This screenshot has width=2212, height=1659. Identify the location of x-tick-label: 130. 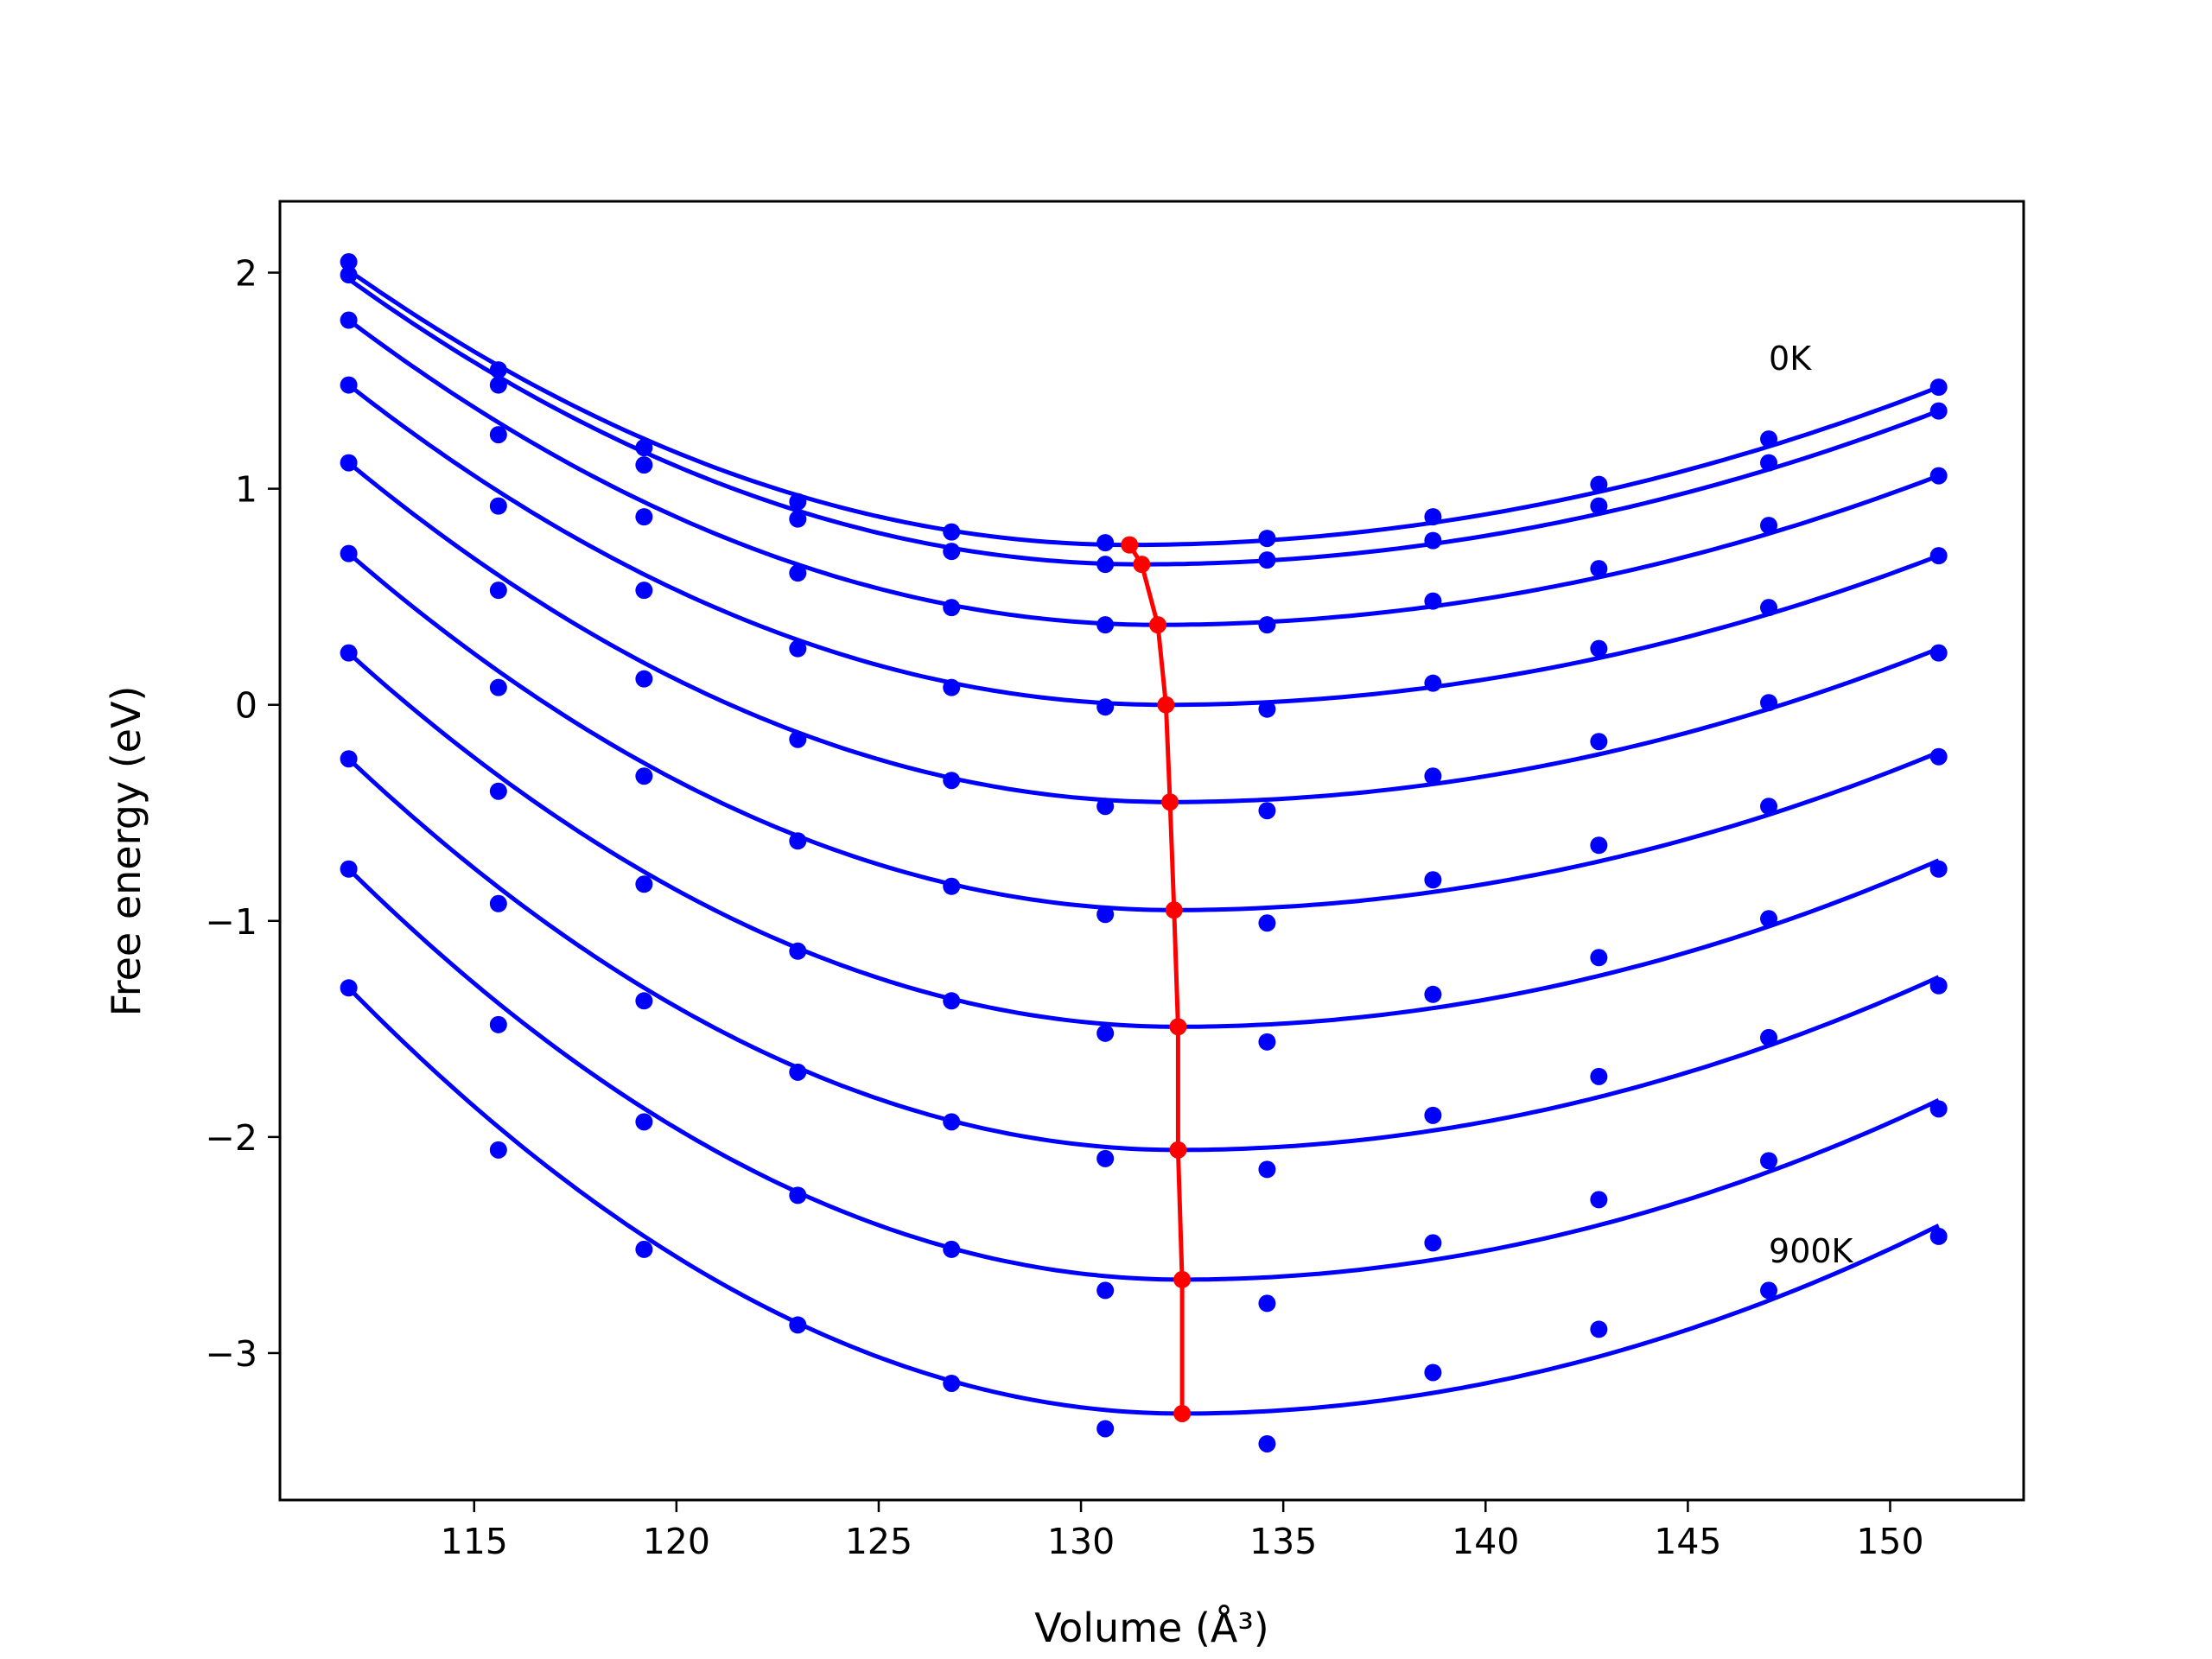
(1081, 1541).